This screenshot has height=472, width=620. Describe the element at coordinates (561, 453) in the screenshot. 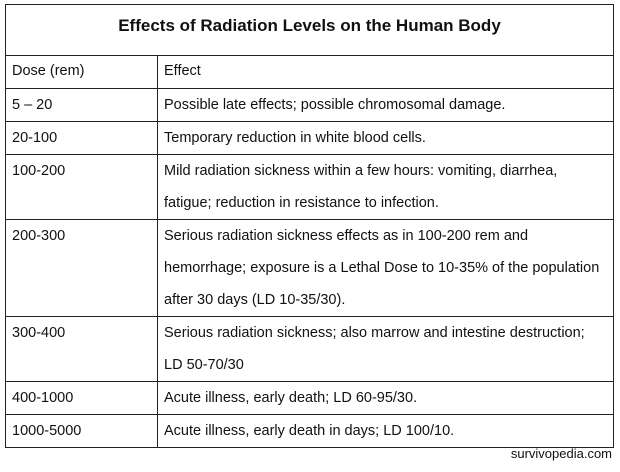

I see `source-watermark: survivopedia.com` at that location.